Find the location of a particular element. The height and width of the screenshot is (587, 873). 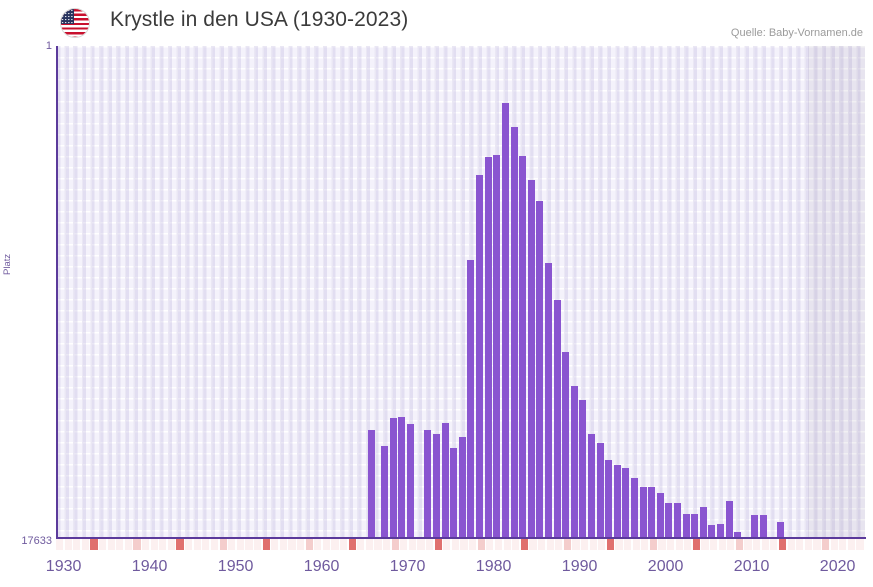

x-tick-label-1990: 1990 is located at coordinates (579, 566).